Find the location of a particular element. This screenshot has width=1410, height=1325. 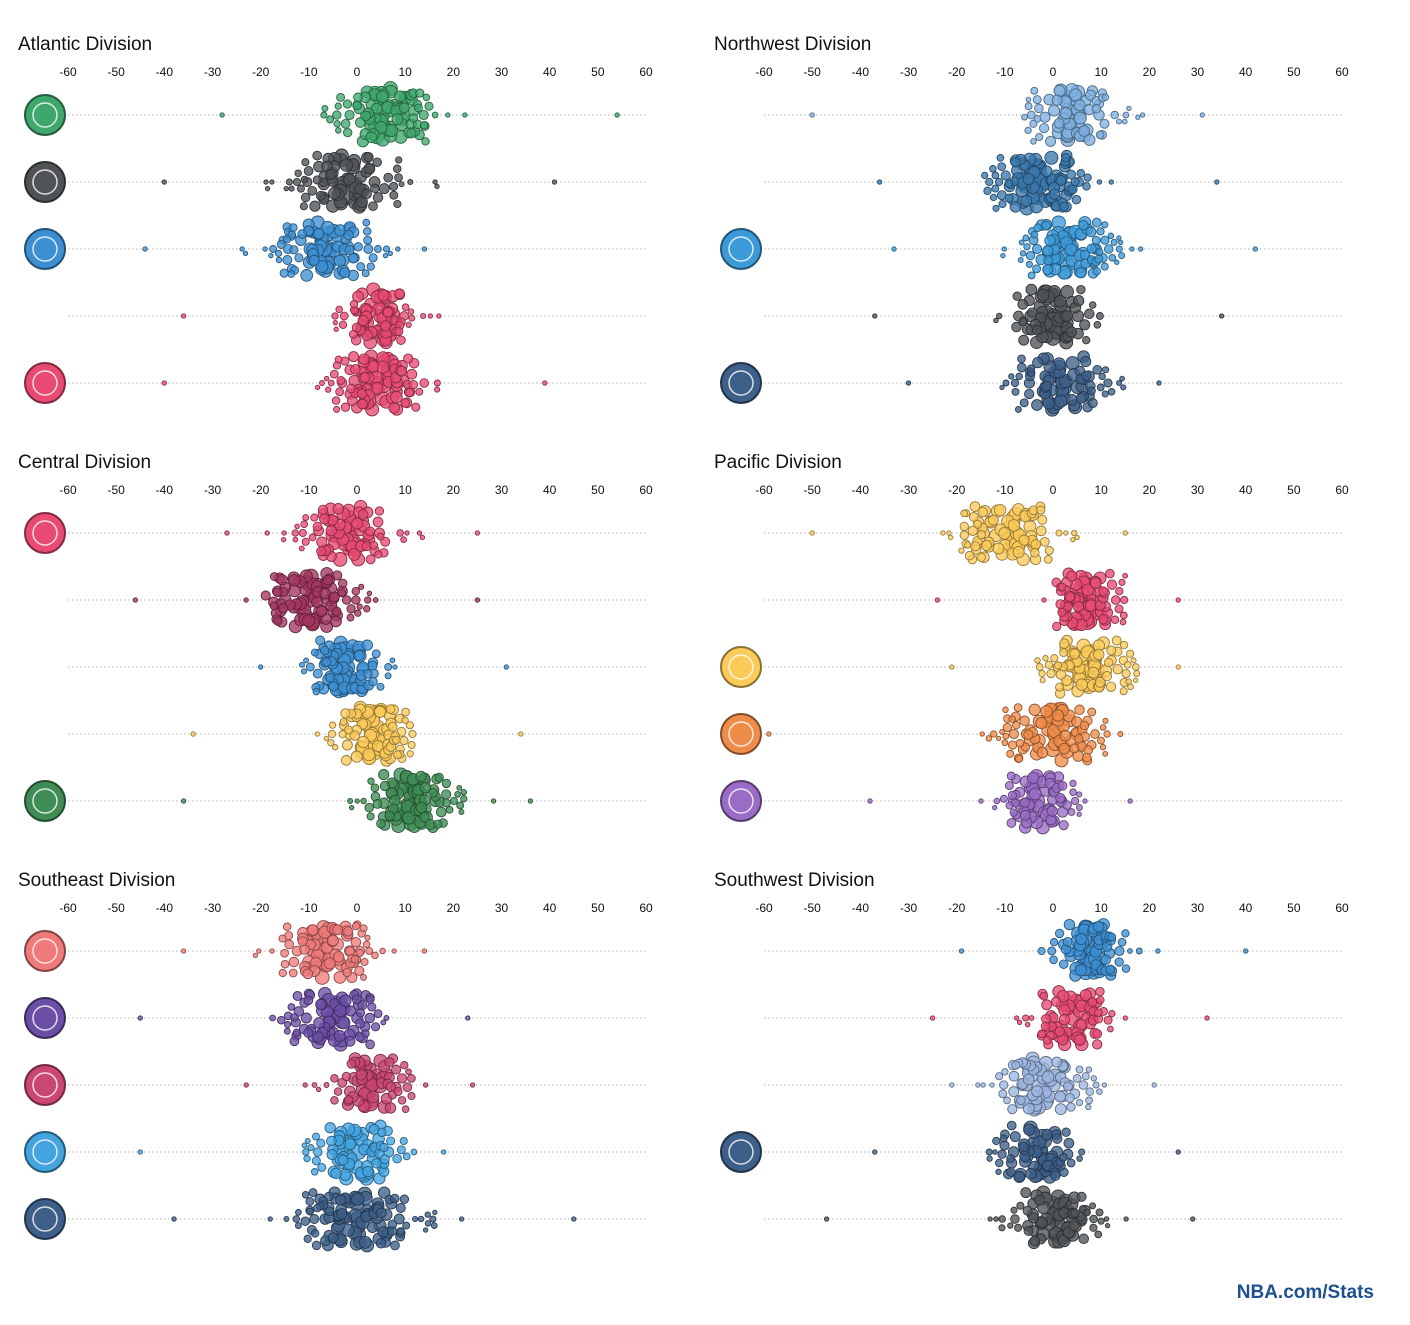

x-tick-label: 40 is located at coordinates (550, 490).